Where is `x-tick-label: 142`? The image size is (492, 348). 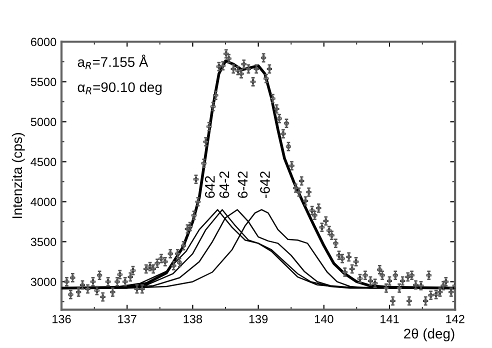 x-tick-label: 142 is located at coordinates (455, 319).